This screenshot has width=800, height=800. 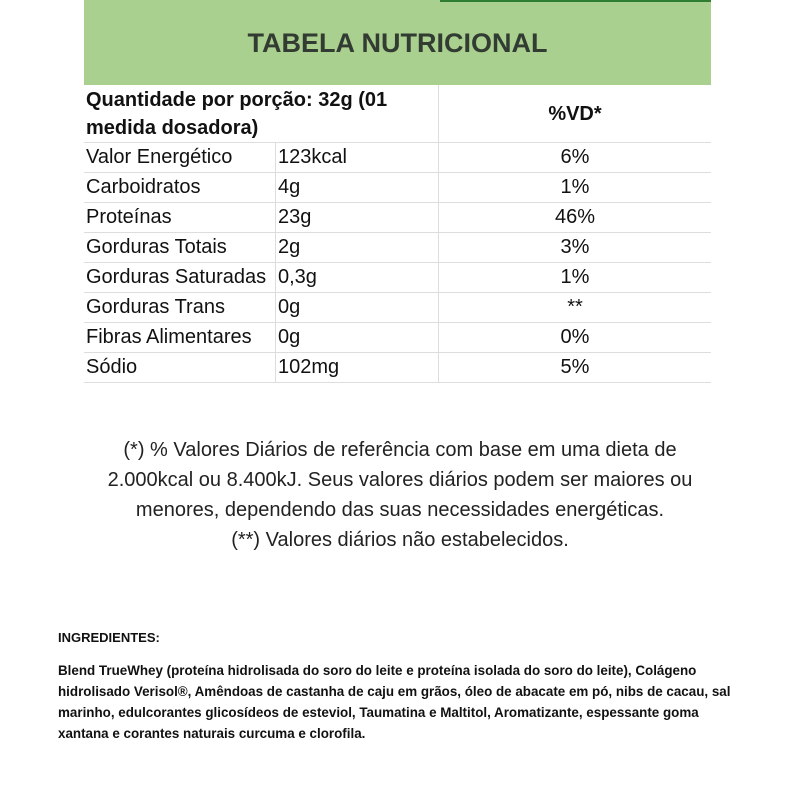 What do you see at coordinates (180, 187) in the screenshot?
I see `nutrient-name: Carboidratos` at bounding box center [180, 187].